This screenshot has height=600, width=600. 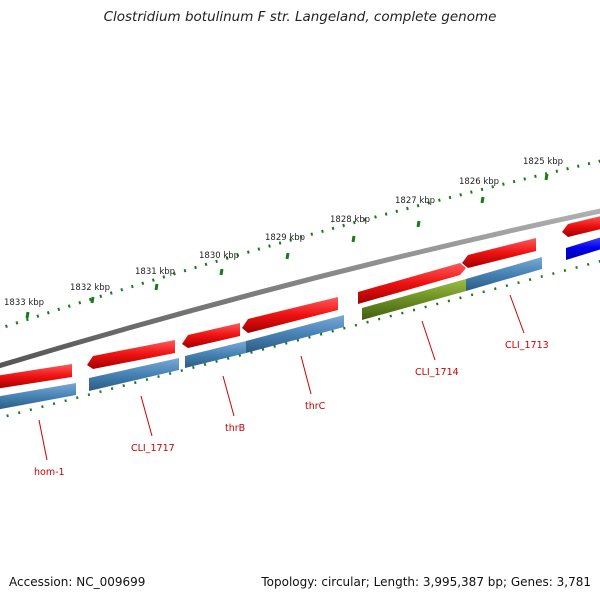 I want to click on gene-label: CLI_1717, so click(x=153, y=448).